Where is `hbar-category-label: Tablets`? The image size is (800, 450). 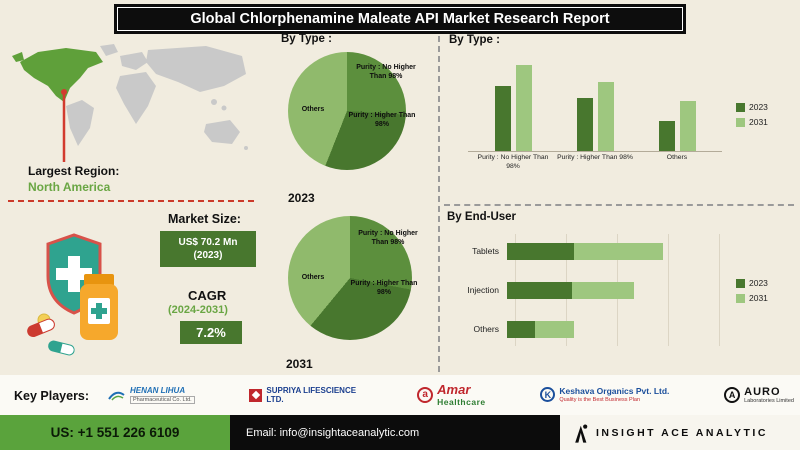
hbar-category-label: Tablets is located at coordinates (485, 251).